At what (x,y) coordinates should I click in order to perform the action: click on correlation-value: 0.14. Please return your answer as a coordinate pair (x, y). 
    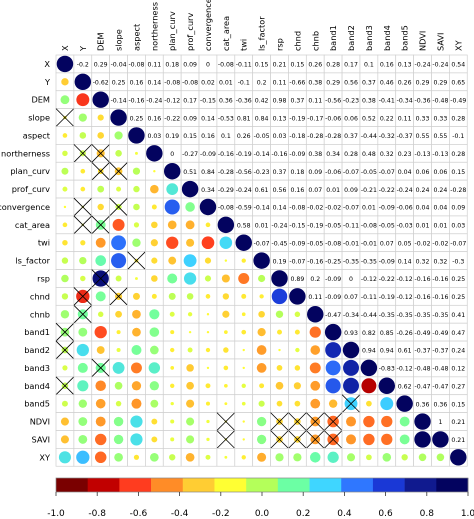
    Looking at the image, I should click on (405, 261).